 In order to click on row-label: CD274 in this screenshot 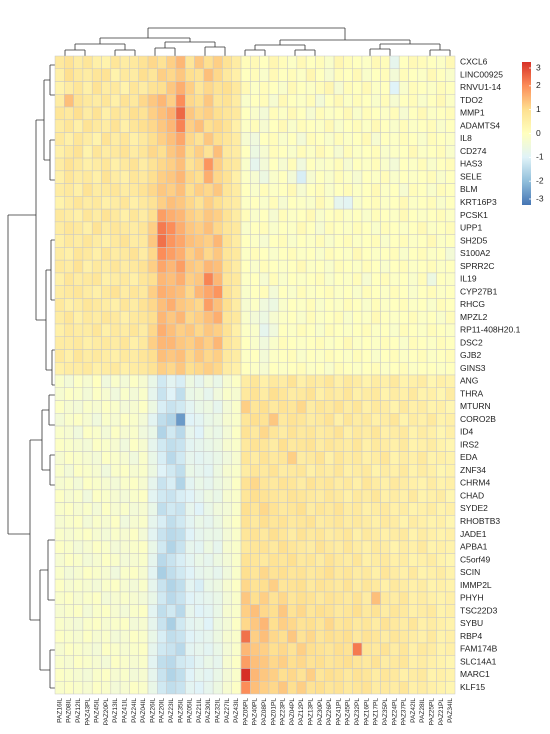, I will do `click(473, 151)`.